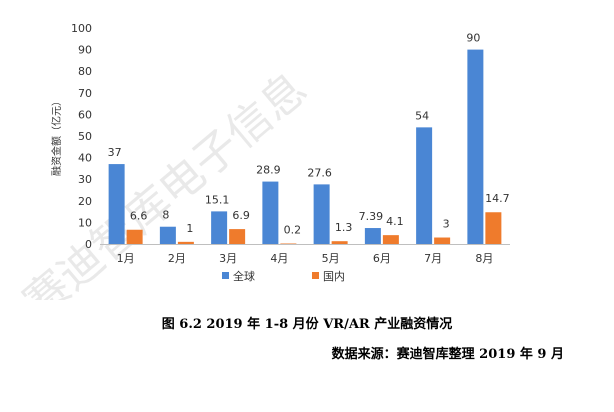 The height and width of the screenshot is (412, 614). I want to click on y-tick-label: 20, so click(85, 201).